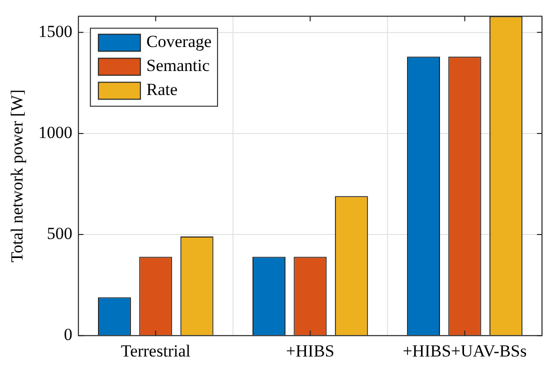 This screenshot has height=370, width=550. What do you see at coordinates (55, 31) in the screenshot?
I see `y-tick-label: 1500` at bounding box center [55, 31].